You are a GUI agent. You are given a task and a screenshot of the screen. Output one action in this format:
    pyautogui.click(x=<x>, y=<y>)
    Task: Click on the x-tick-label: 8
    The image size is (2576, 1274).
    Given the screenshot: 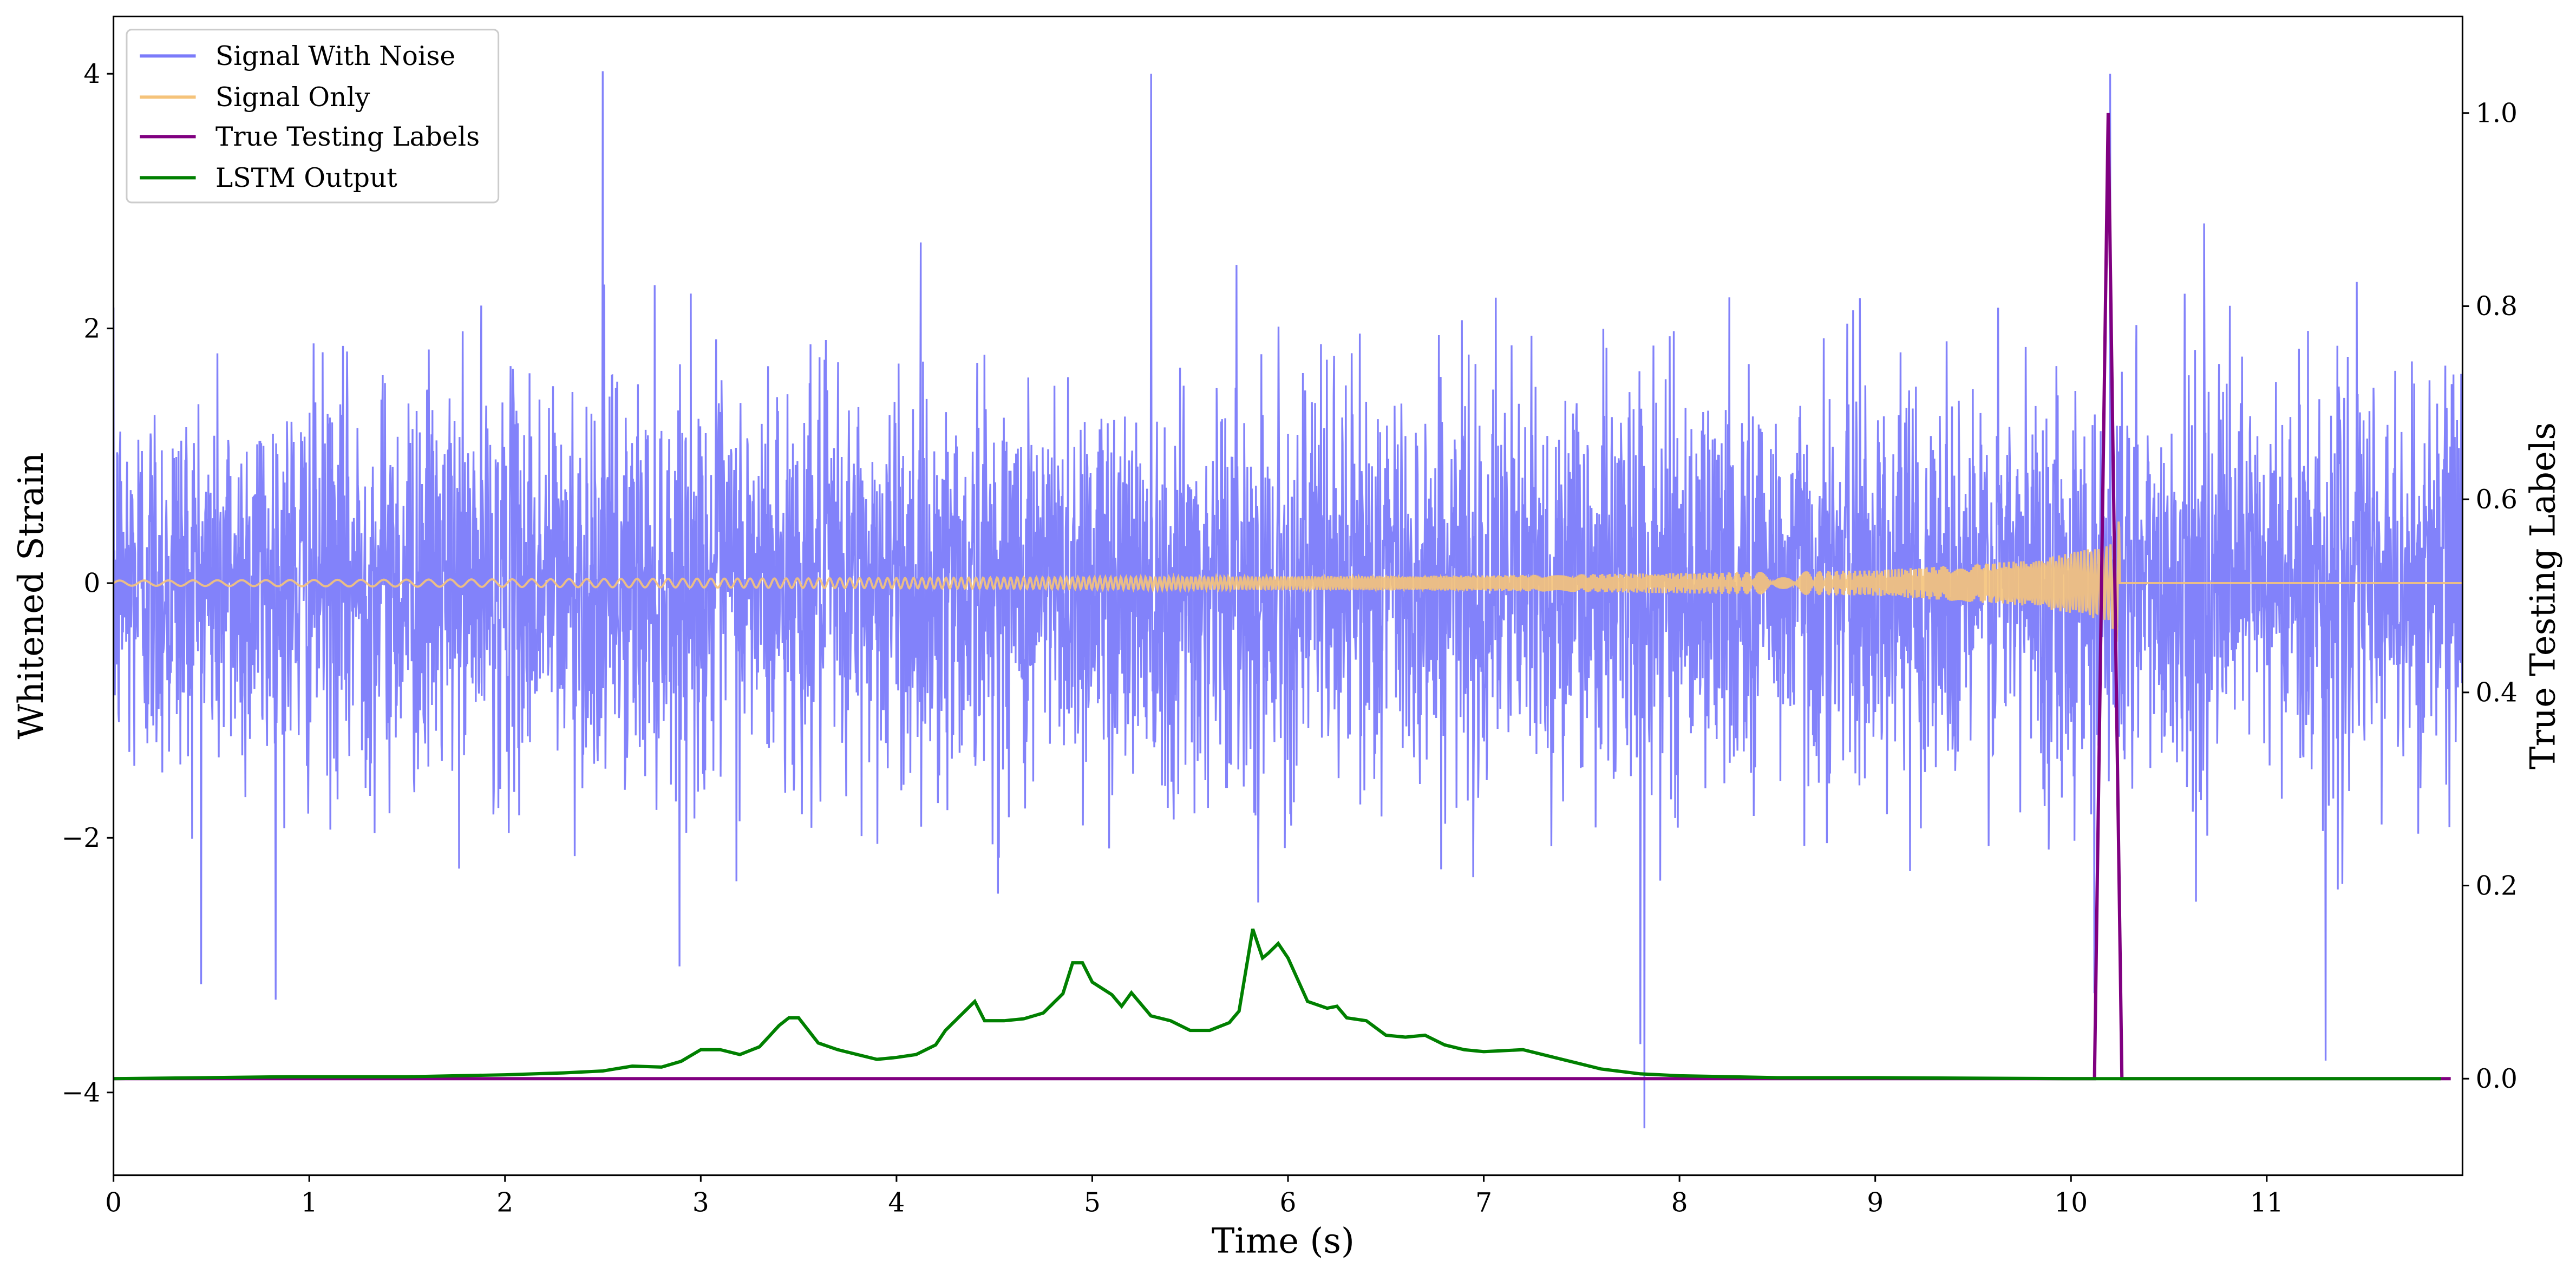 What is the action you would take?
    pyautogui.click(x=1680, y=1202)
    